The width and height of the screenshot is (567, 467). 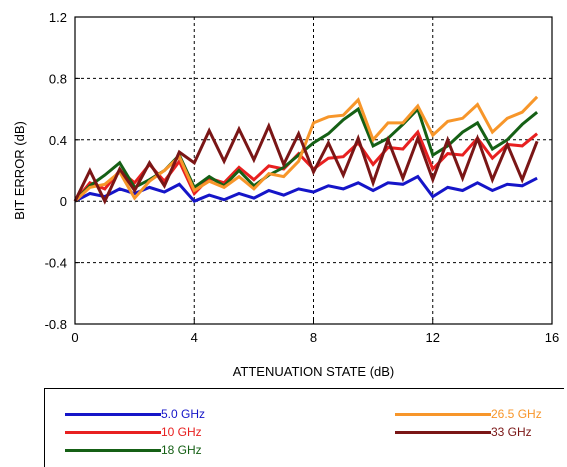 I want to click on x-tick-label: 12, so click(x=433, y=337).